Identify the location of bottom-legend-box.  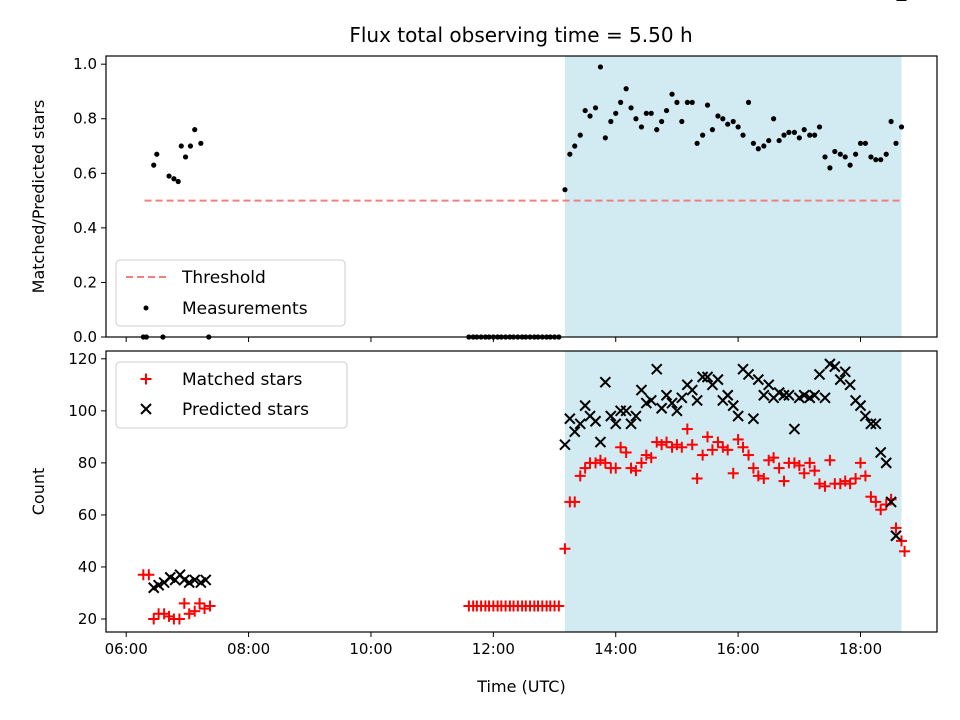
(231, 395).